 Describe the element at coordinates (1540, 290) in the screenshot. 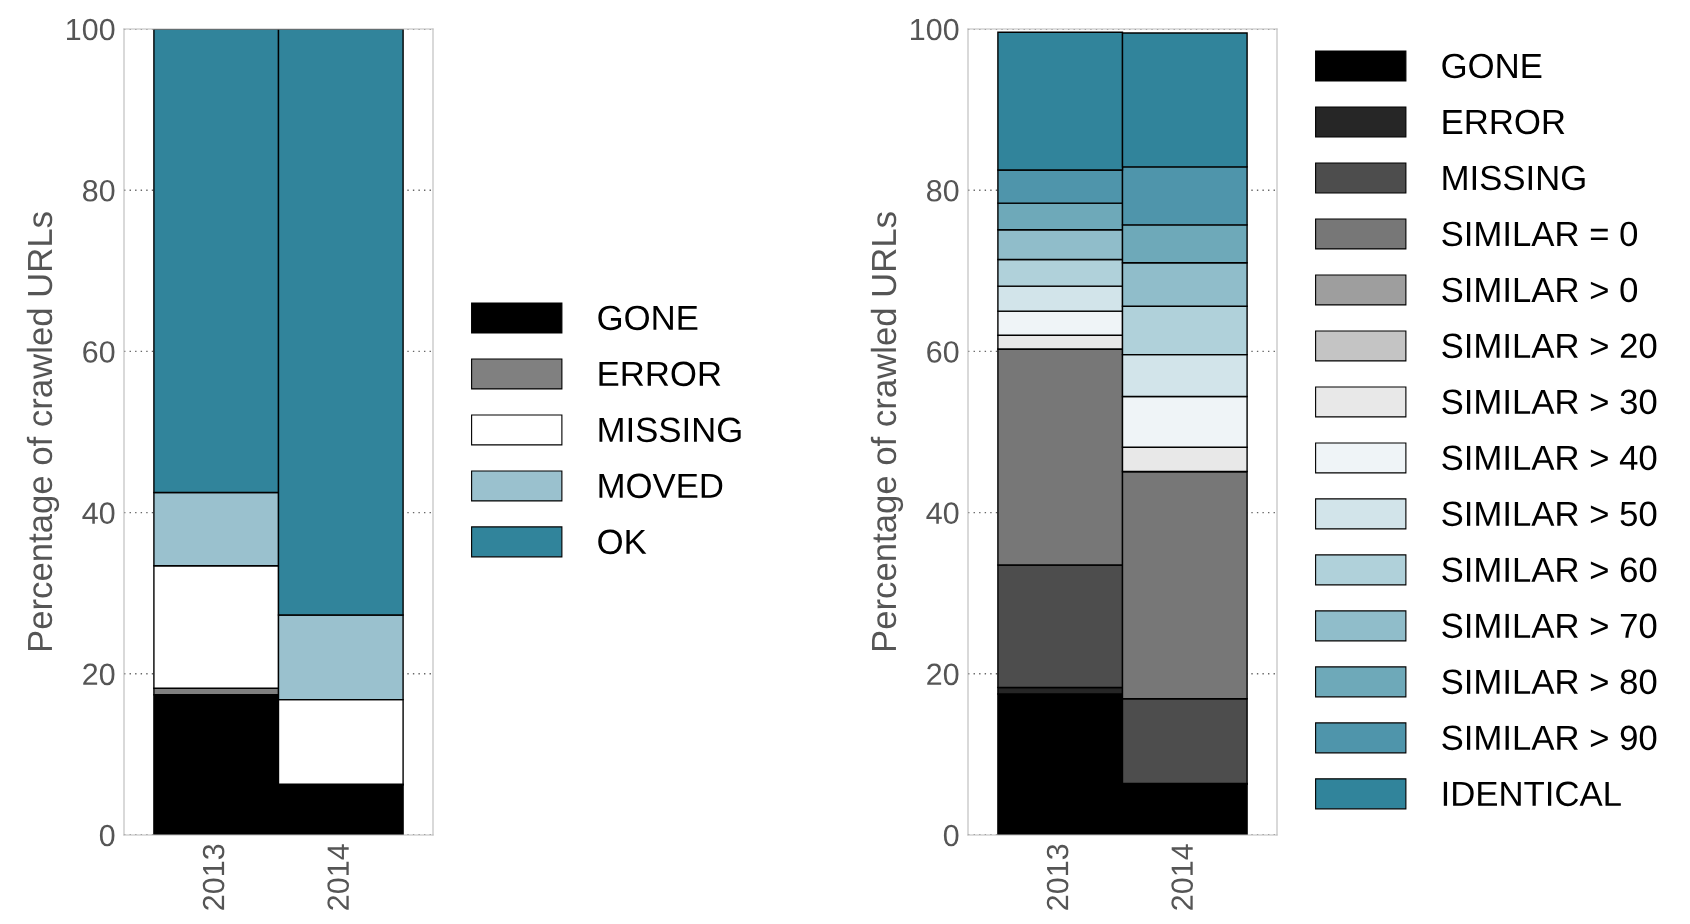

I see `legend-label: SIMILAR > 0` at that location.